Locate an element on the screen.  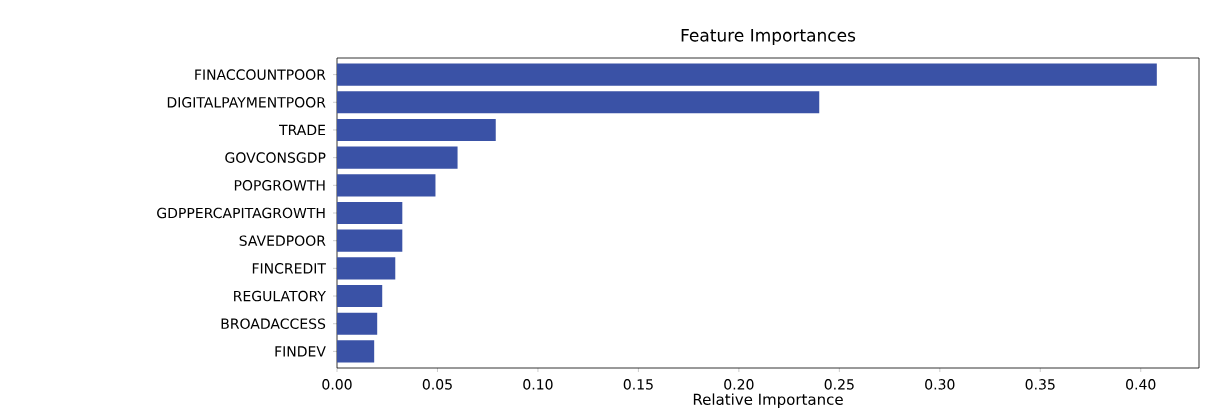
y-tick-label: BROADACCESS is located at coordinates (273, 323).